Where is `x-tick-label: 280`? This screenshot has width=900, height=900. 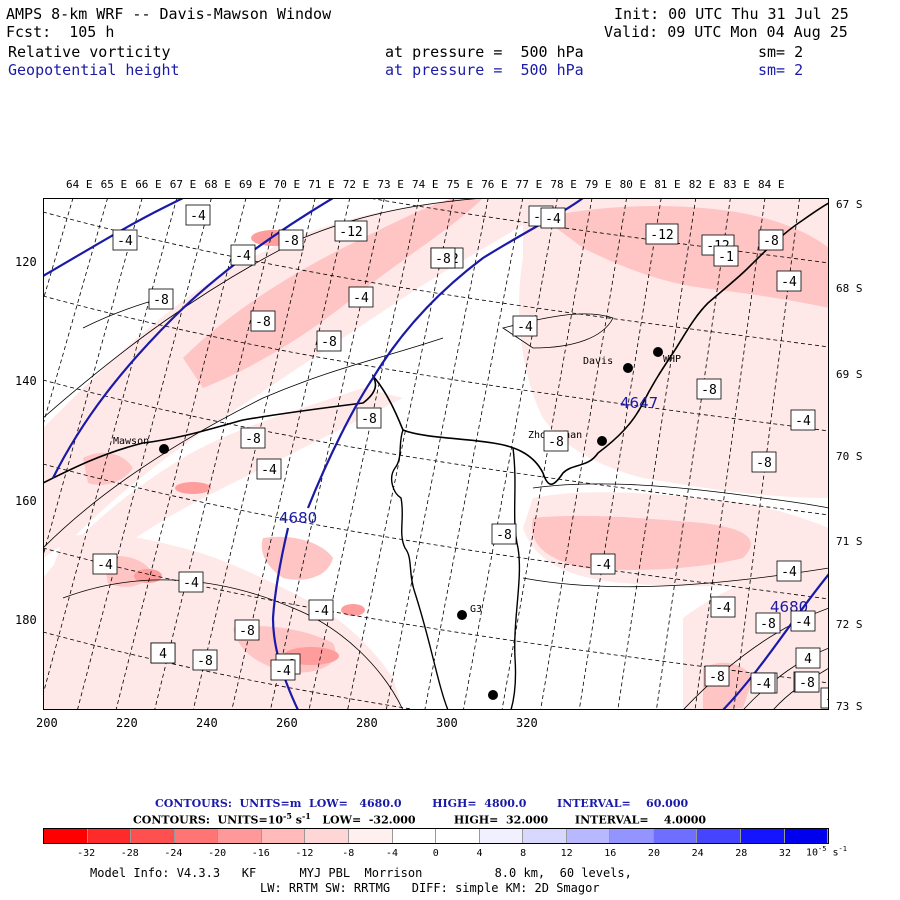
x-tick-label: 280 is located at coordinates (367, 723).